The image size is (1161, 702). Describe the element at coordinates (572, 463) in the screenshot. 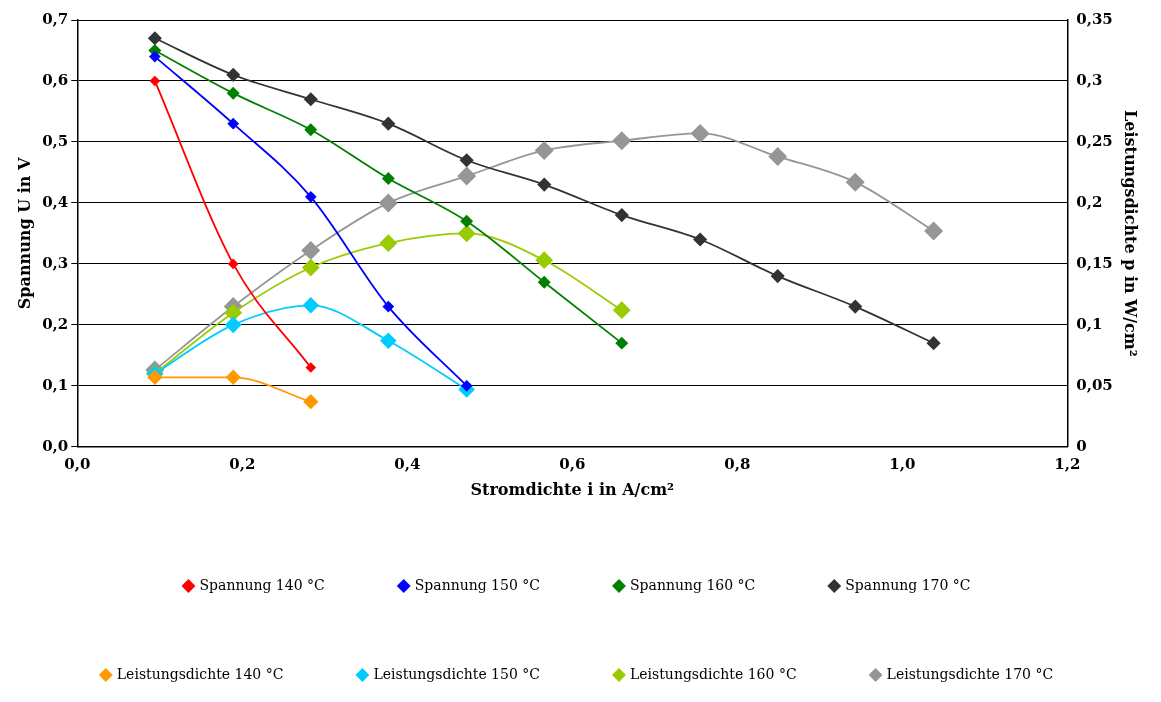

I see `x-tick-label: 0,6` at that location.